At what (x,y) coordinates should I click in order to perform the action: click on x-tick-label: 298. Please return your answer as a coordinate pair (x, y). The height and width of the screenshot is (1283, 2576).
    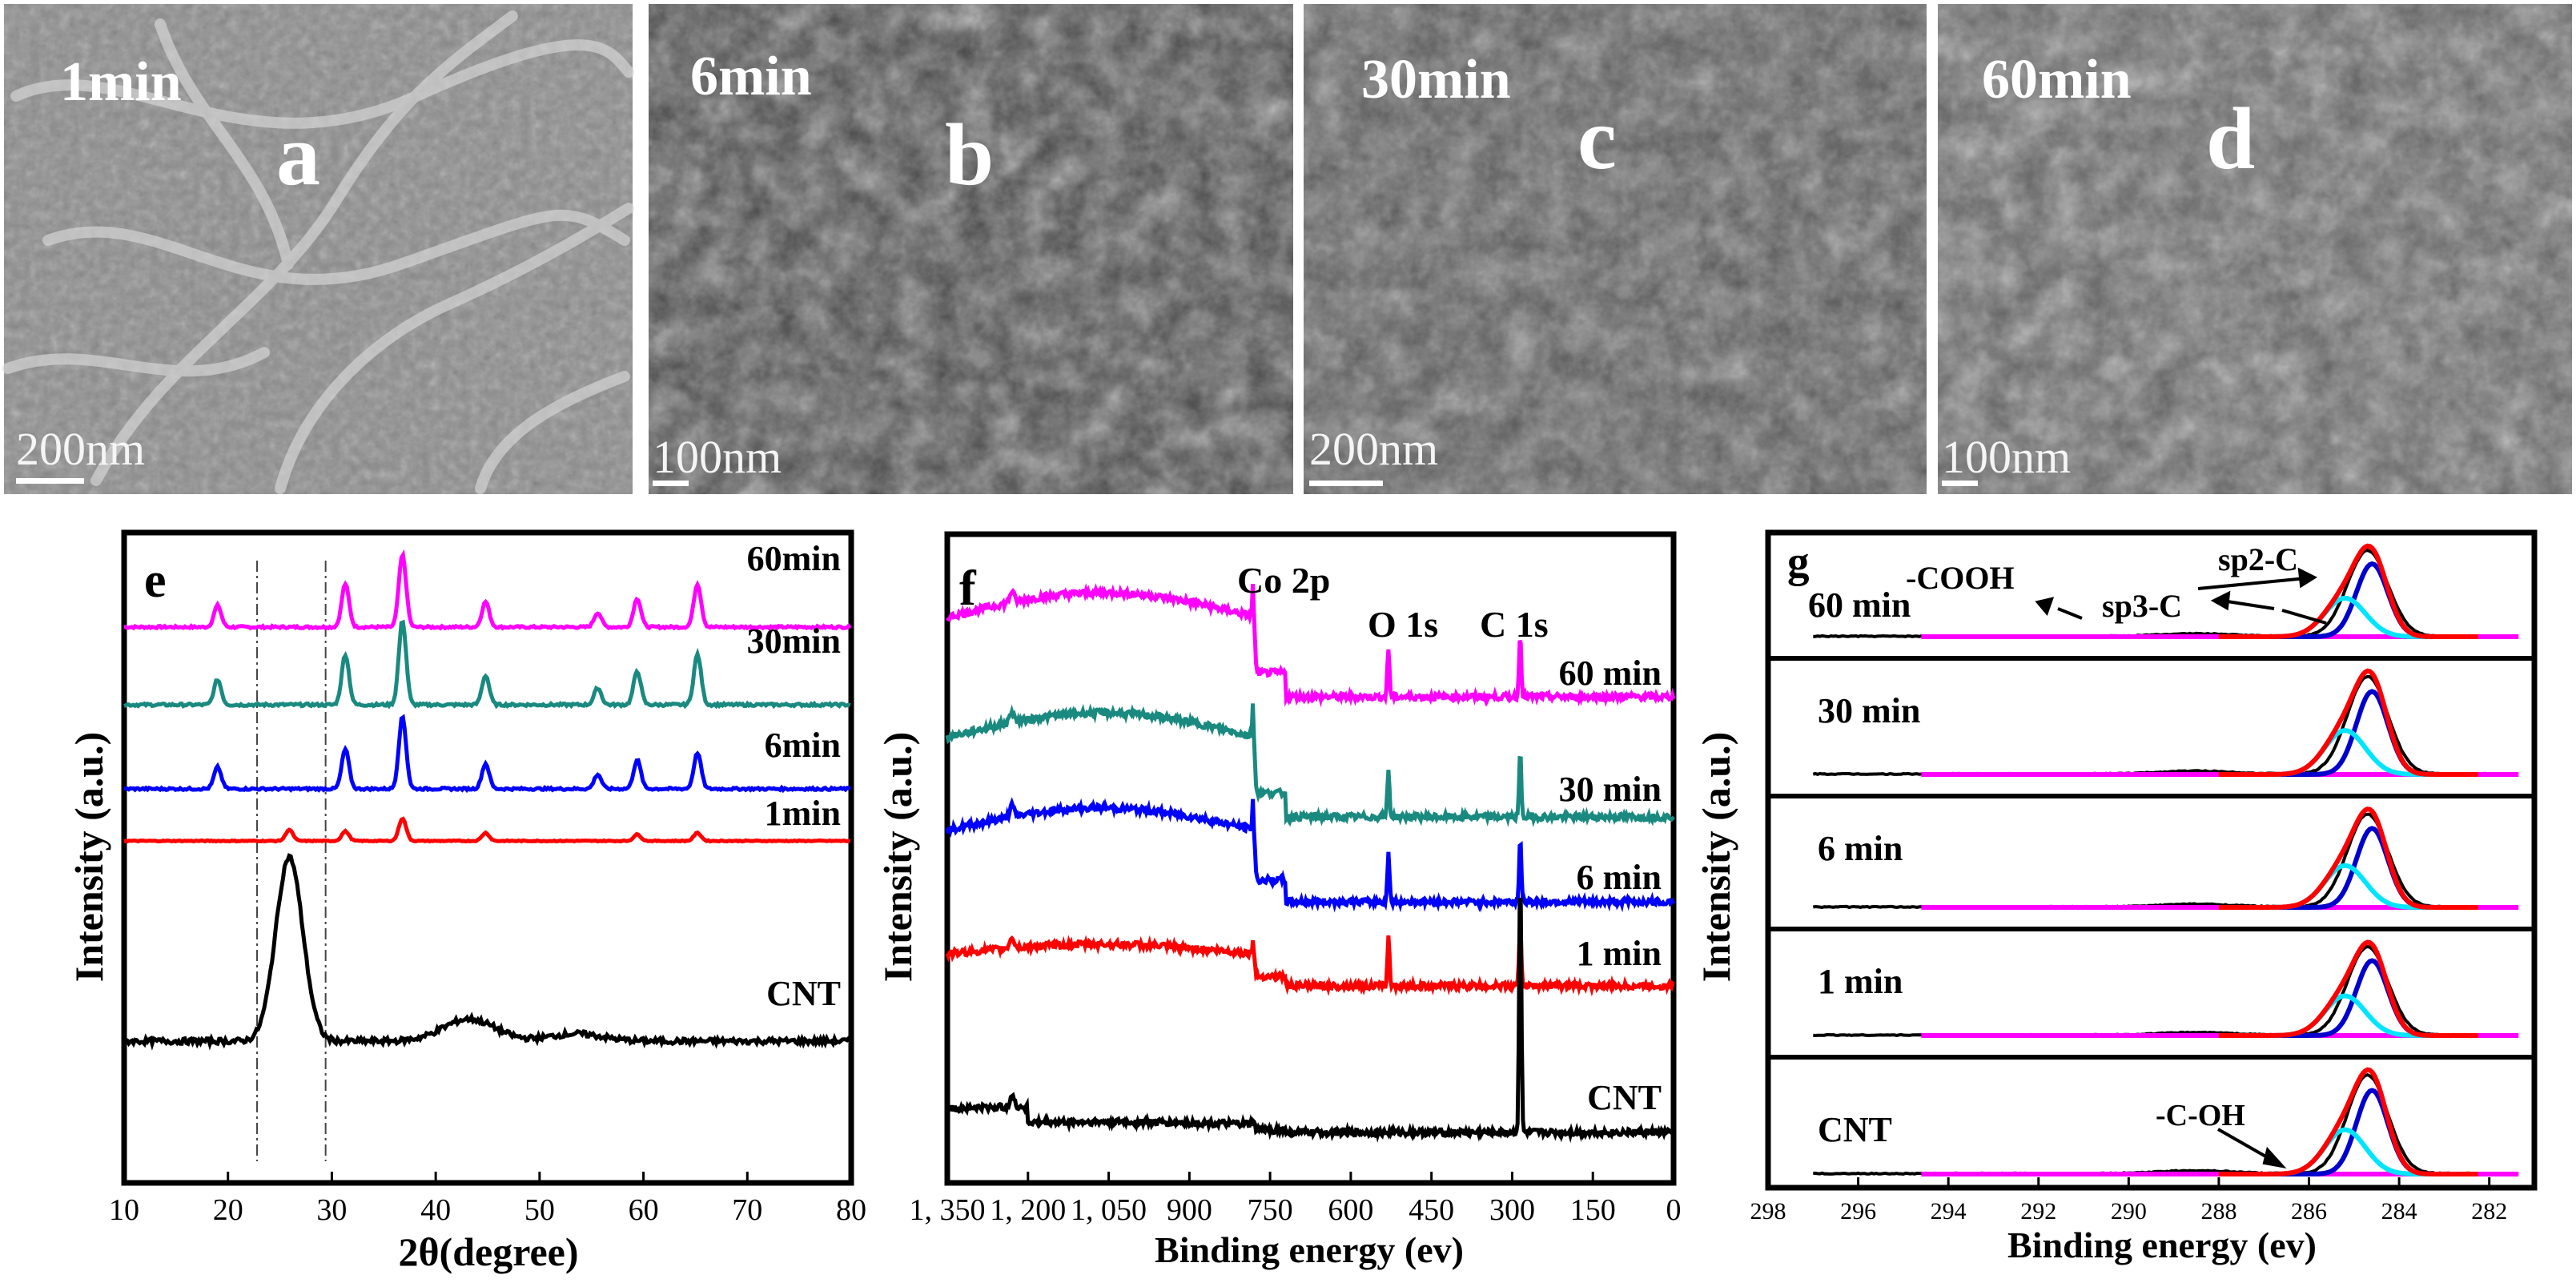
    Looking at the image, I should click on (1768, 1211).